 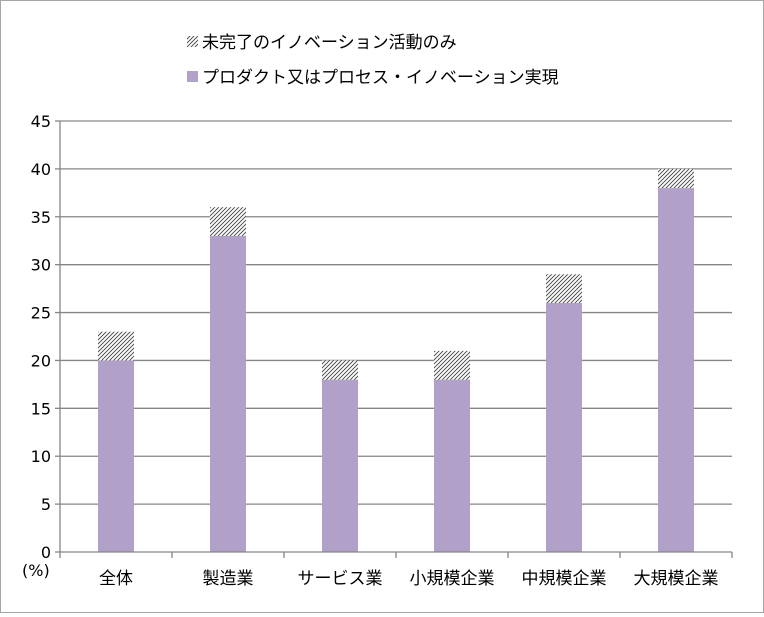 I want to click on y-tick-label: 20, so click(x=41, y=360).